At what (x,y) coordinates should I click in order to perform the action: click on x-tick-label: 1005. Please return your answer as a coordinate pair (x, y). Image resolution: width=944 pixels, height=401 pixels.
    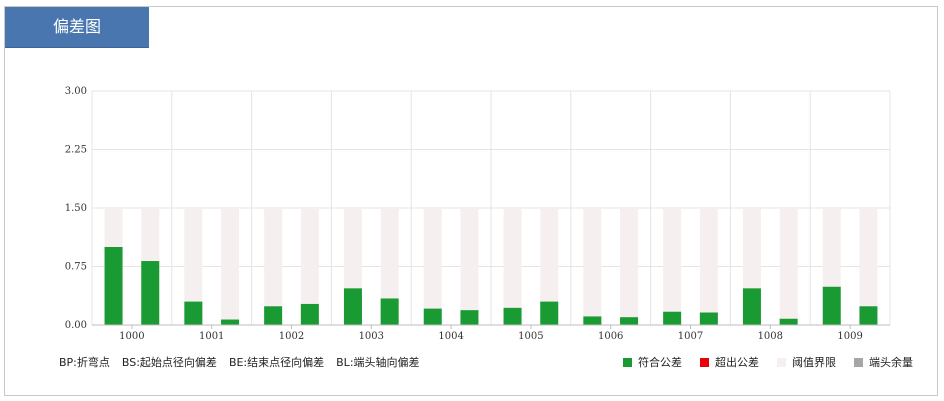
    Looking at the image, I should click on (530, 336).